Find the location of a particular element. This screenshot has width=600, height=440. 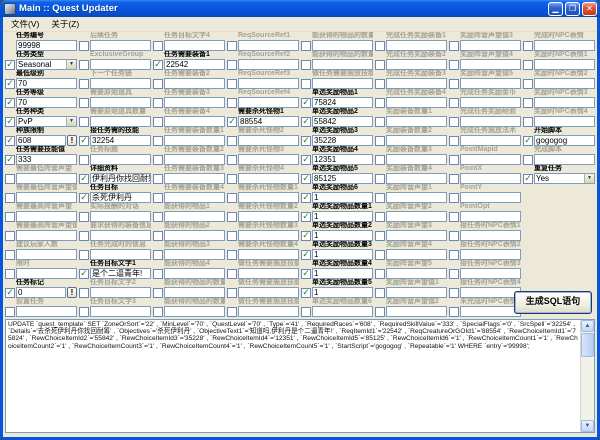

field-input: 85125 is located at coordinates (342, 178).